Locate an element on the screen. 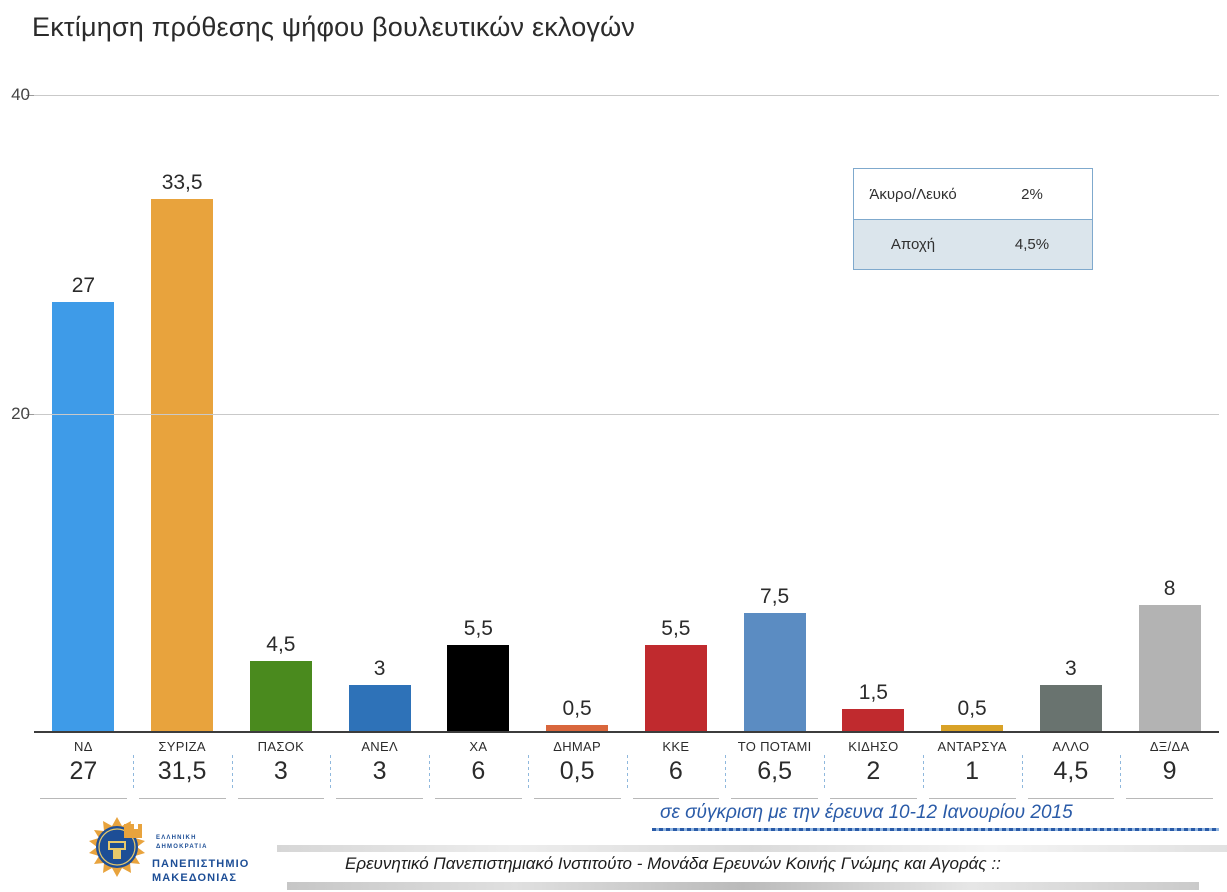  bar-column: 4,5 is located at coordinates (281, 414).